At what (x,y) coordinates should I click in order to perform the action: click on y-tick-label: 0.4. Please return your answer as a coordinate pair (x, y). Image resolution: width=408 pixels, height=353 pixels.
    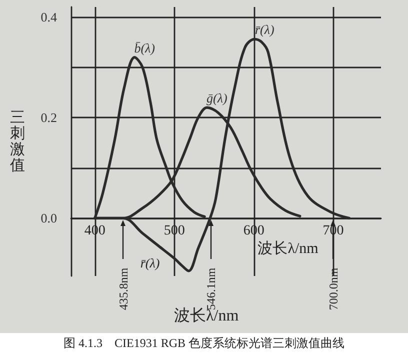
    Looking at the image, I should click on (49, 17).